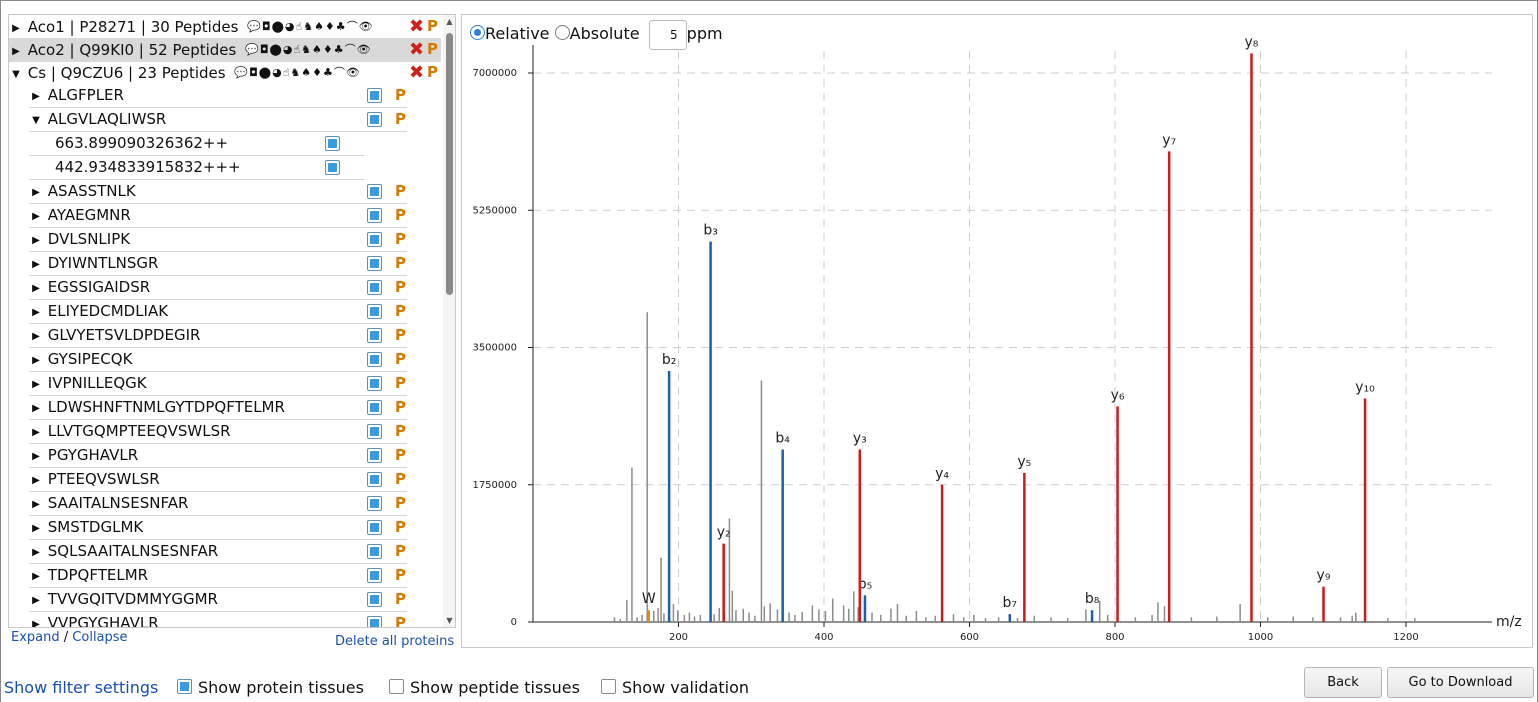 The height and width of the screenshot is (702, 1538). What do you see at coordinates (218, 336) in the screenshot?
I see `peptide-row: ▶ GLVYETSVLDPDEGIR P` at bounding box center [218, 336].